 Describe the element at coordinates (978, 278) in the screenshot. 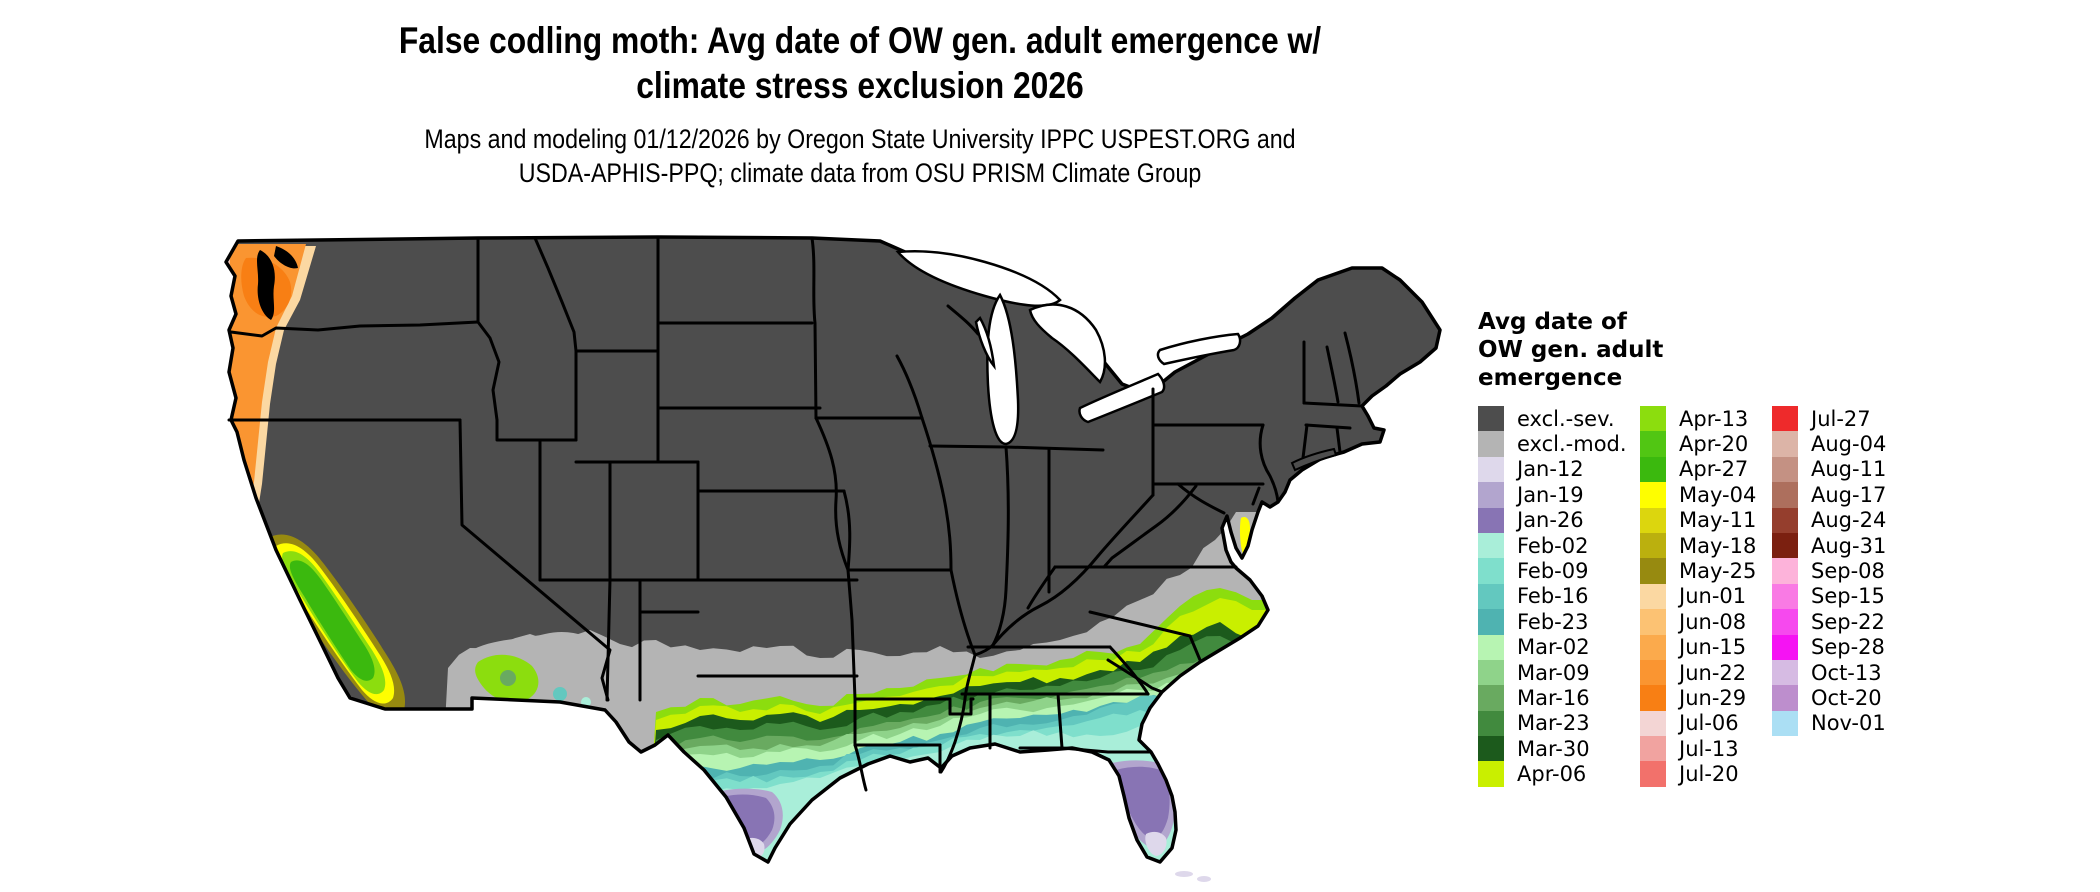

I see `lake-superior` at that location.